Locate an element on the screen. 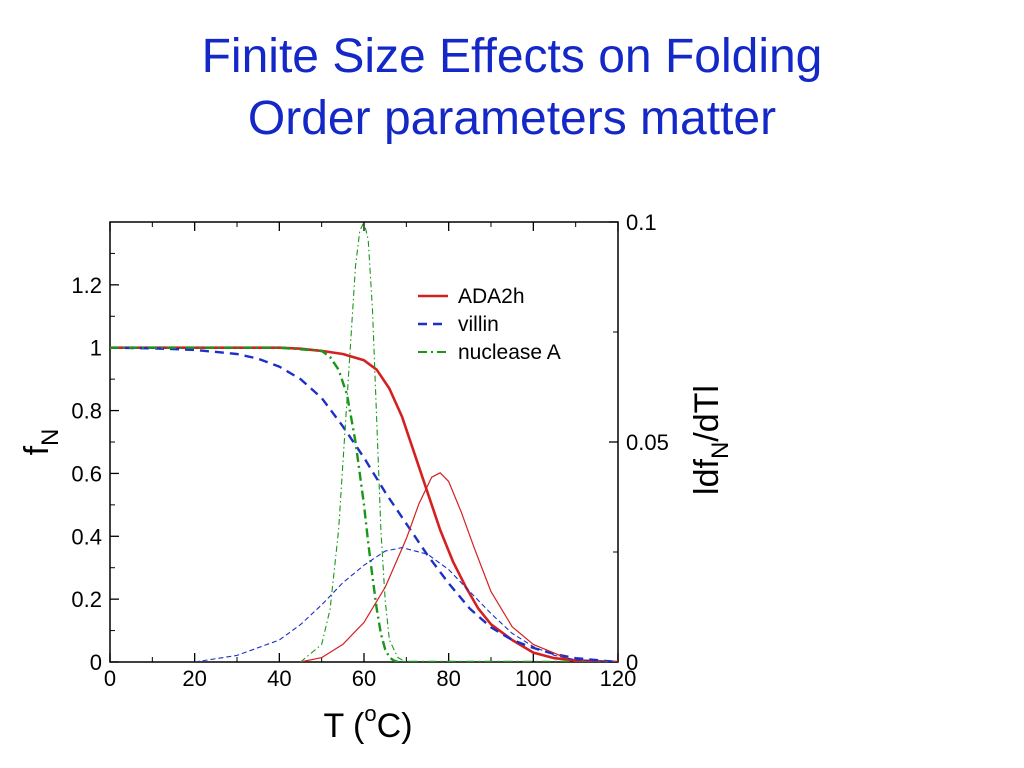 Image resolution: width=1024 pixels, height=768 pixels. x-tick-label: 80 is located at coordinates (448, 678).